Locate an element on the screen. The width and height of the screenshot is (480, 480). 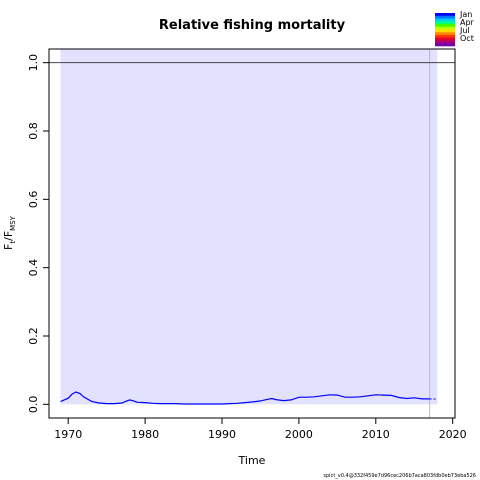
legend-label-oct: Oct is located at coordinates (467, 38).